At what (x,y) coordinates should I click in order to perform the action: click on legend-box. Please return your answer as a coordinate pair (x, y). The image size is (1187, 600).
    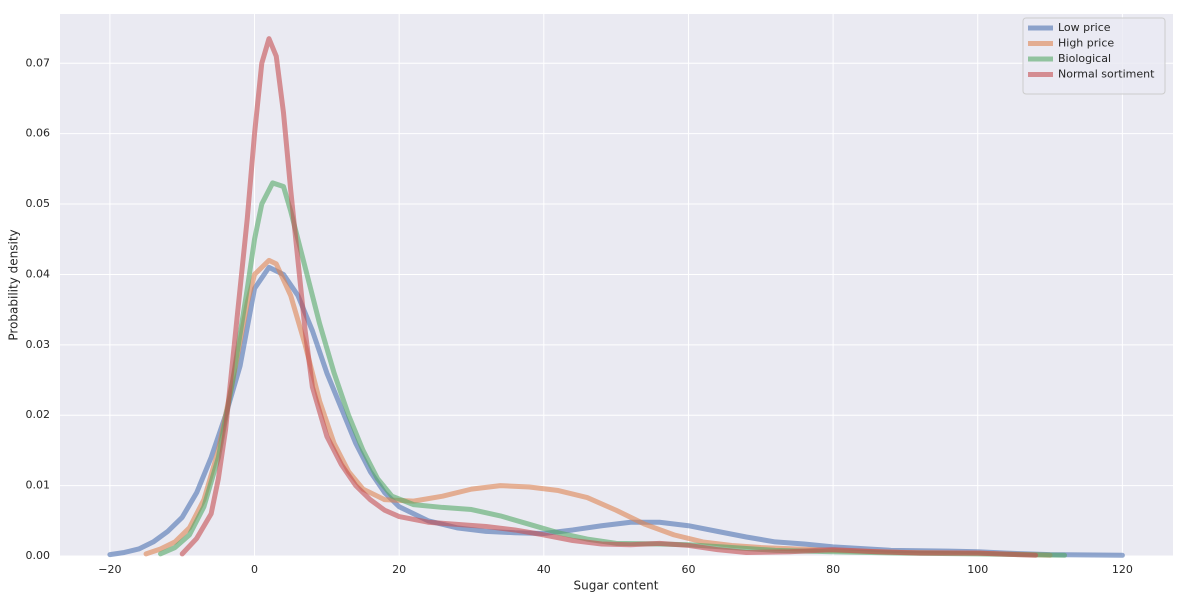
    Looking at the image, I should click on (1094, 56).